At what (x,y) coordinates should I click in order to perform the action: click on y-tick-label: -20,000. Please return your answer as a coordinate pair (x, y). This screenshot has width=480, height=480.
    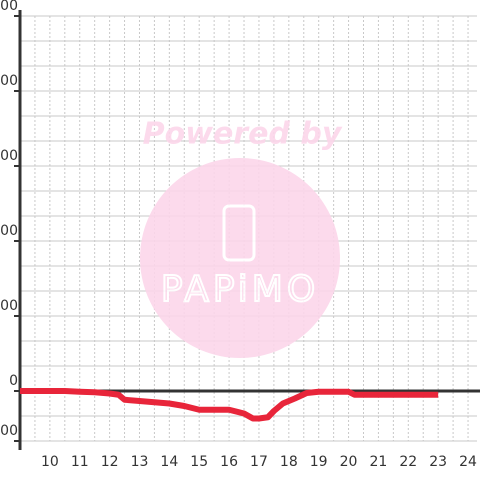
    Looking at the image, I should click on (9, 431).